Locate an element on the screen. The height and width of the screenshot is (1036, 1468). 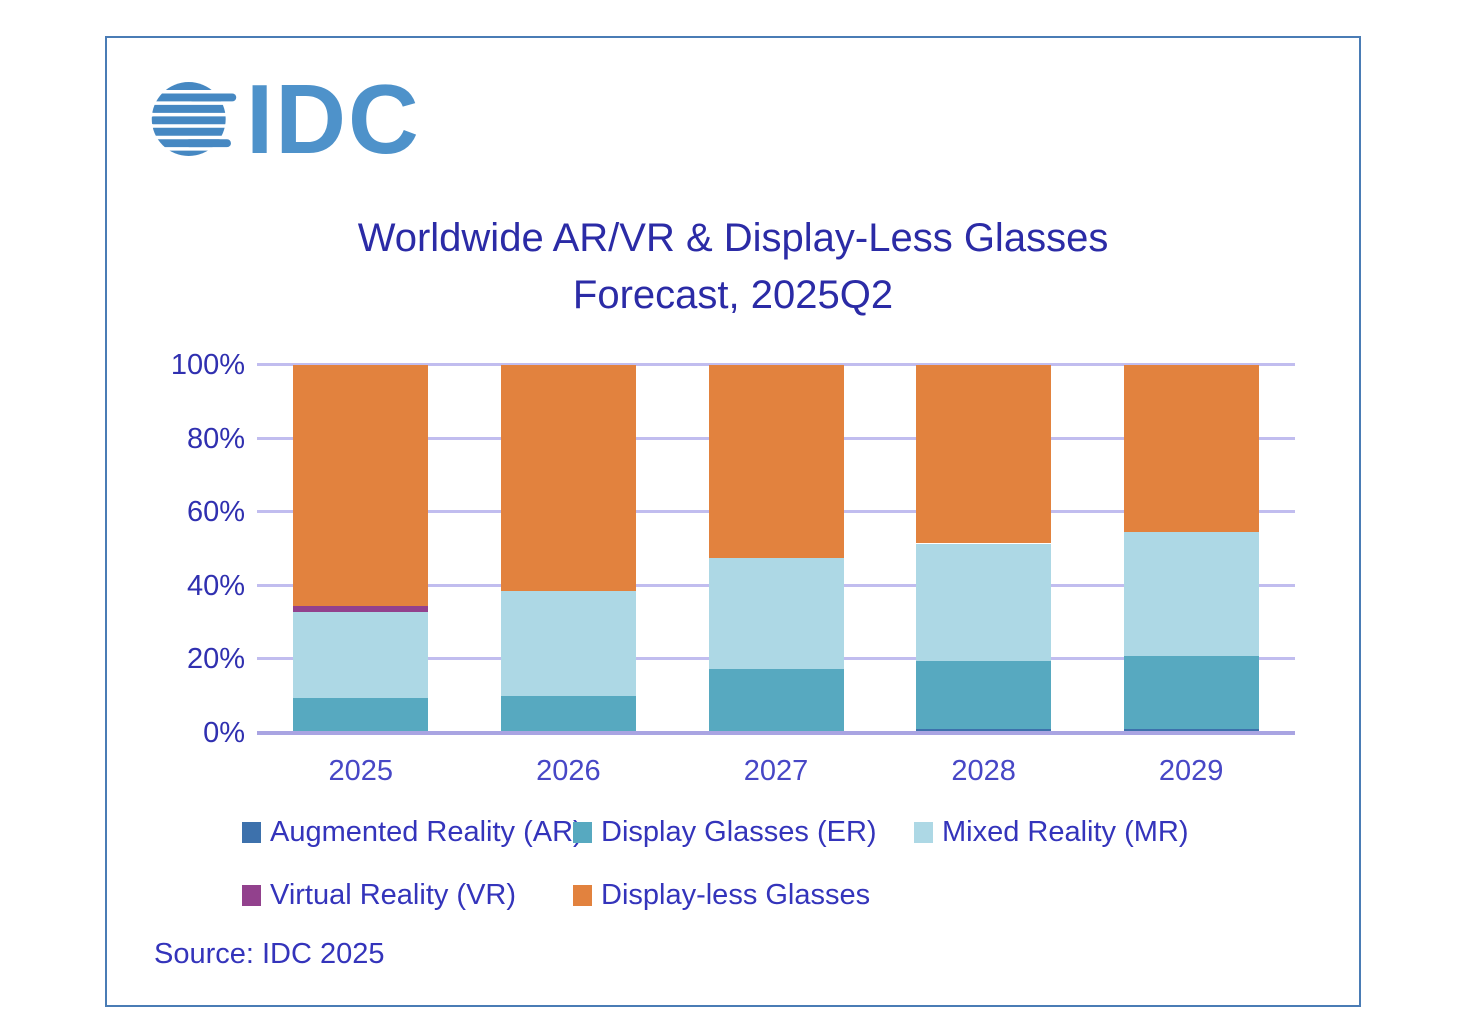
bar-segment-2027-mixed-reality-mr- is located at coordinates (776, 613).